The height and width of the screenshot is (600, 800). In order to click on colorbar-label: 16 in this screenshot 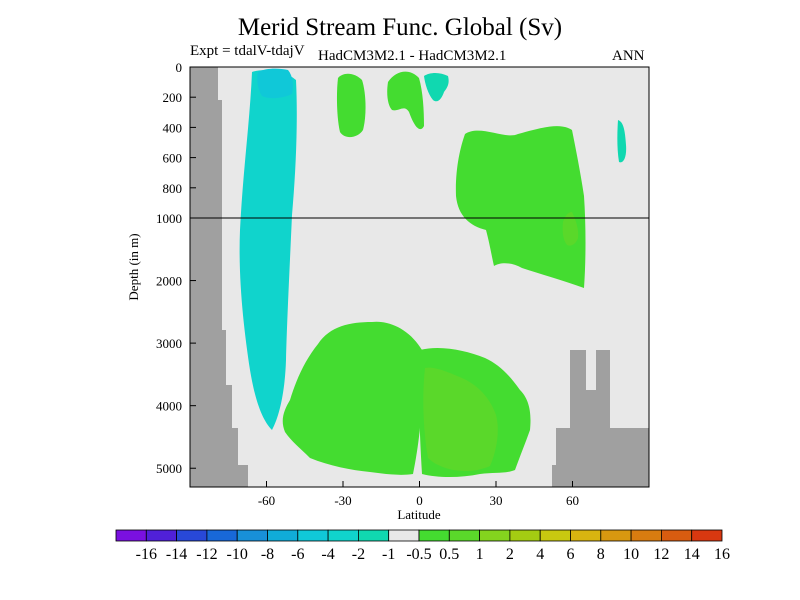, I will do `click(722, 554)`.